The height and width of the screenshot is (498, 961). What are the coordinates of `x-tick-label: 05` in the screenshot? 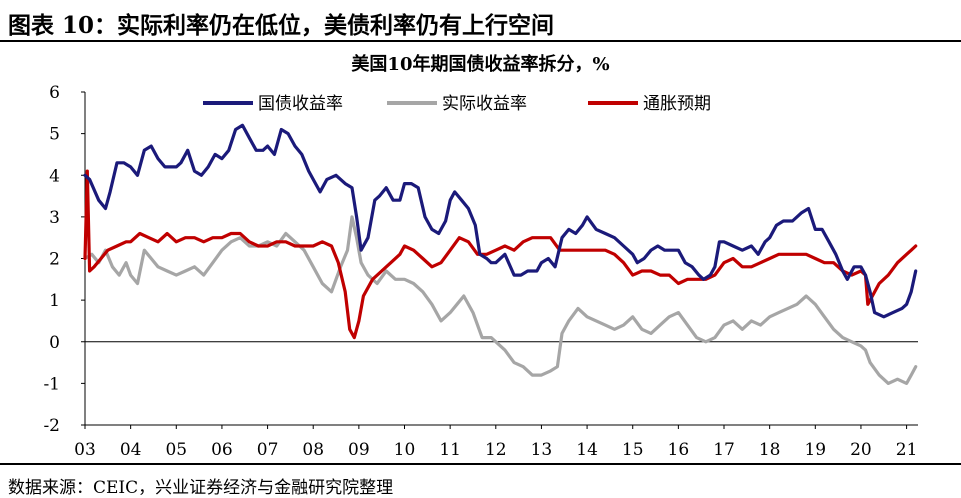 It's located at (176, 450).